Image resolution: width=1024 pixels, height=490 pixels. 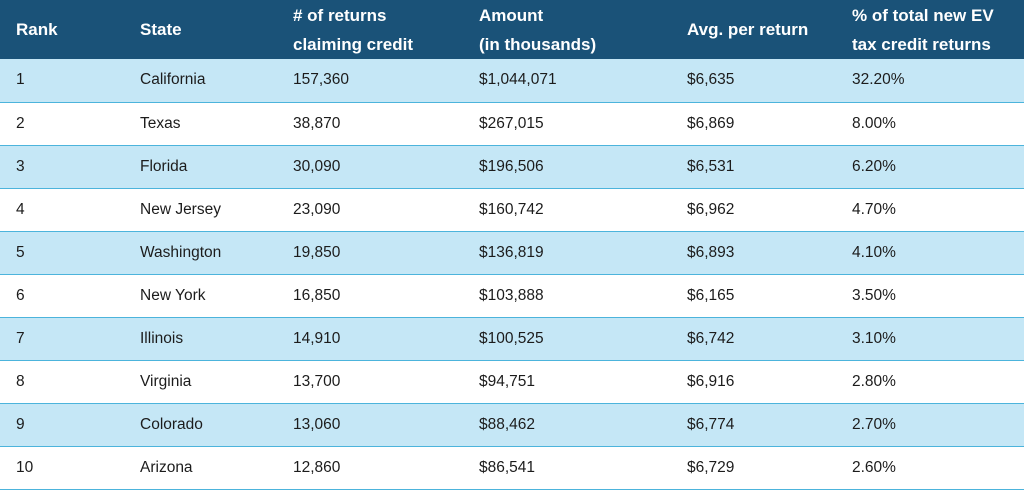 I want to click on table-row: 1 California 157,360 $1,044,071 $6,635 32.20%, so click(x=512, y=80).